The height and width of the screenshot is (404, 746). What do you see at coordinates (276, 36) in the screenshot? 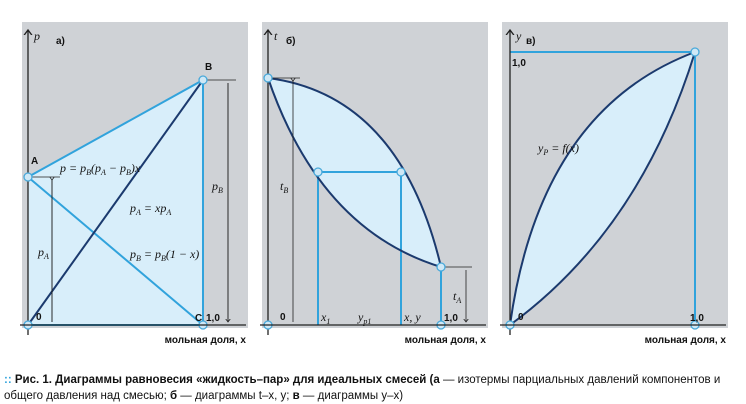
I see `axis-label: t` at bounding box center [276, 36].